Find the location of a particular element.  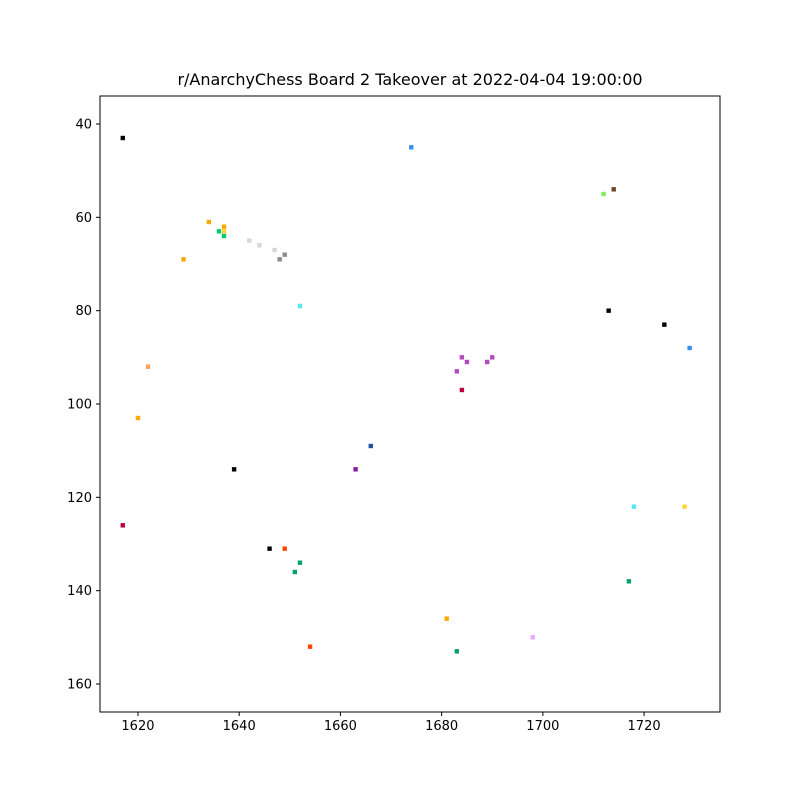

y-tick-label: 40 is located at coordinates (83, 125).